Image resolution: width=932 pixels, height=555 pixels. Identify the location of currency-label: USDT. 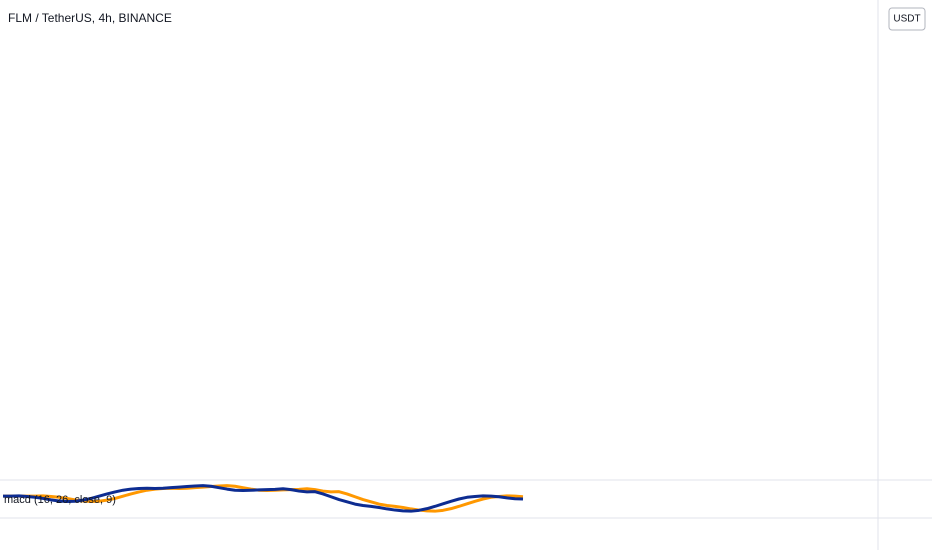
(906, 19).